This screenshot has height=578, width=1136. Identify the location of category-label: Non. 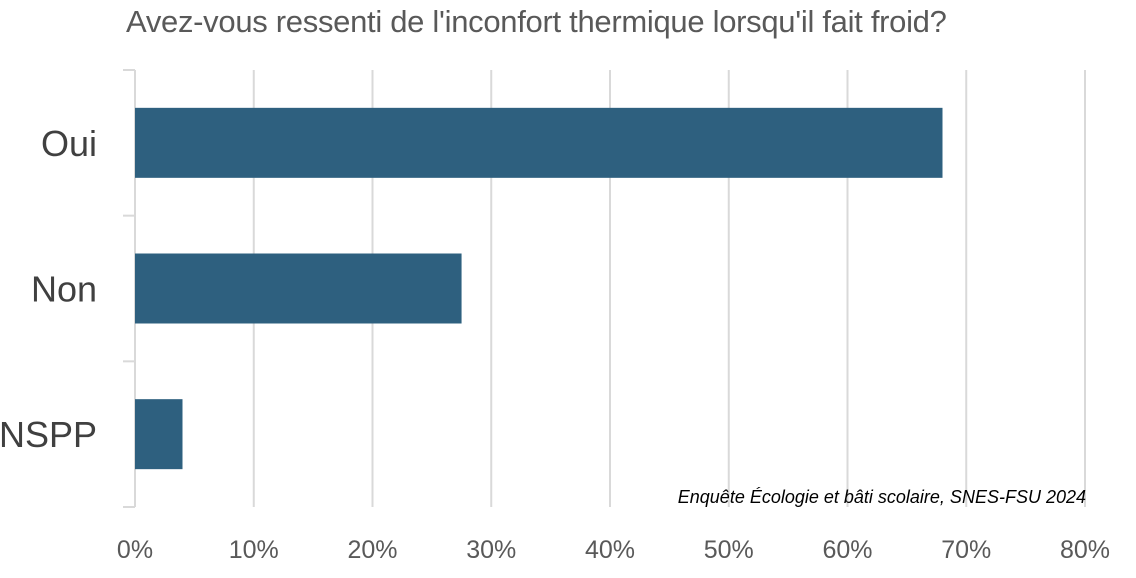
(64, 289).